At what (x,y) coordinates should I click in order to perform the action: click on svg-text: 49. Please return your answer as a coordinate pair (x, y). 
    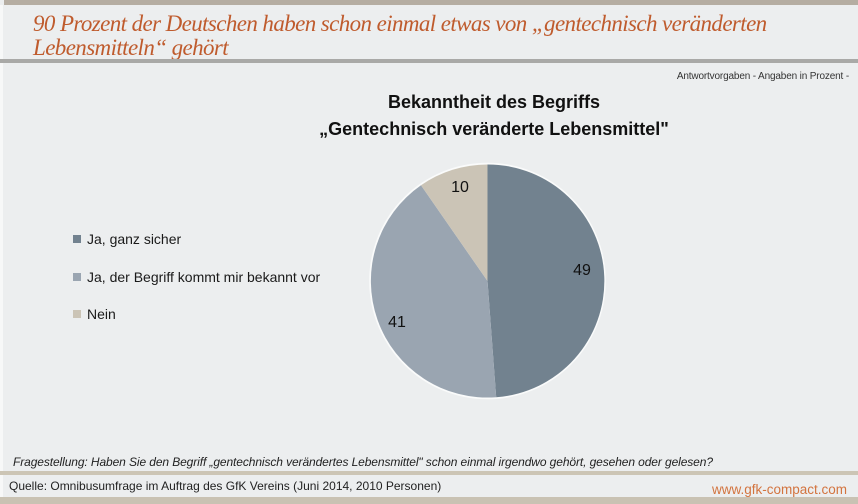
    Looking at the image, I should click on (582, 270).